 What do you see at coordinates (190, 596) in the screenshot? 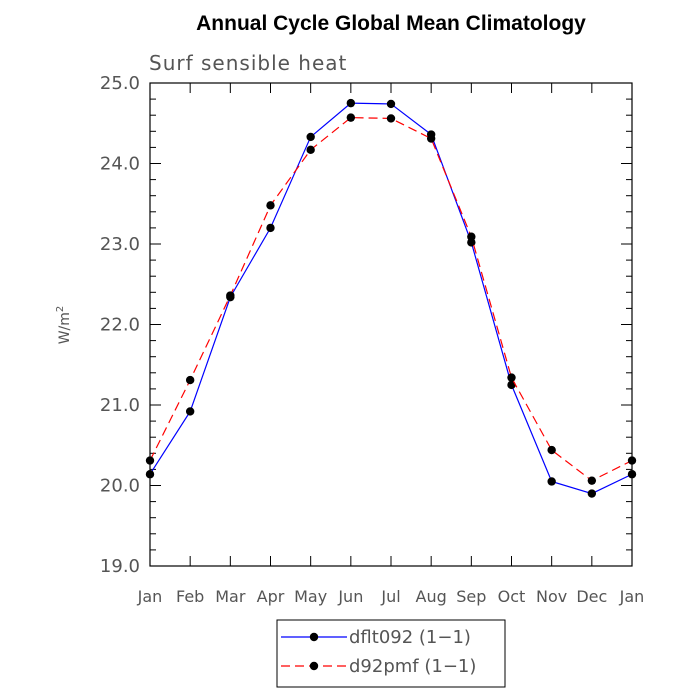
I see `x-tick-label: Feb` at bounding box center [190, 596].